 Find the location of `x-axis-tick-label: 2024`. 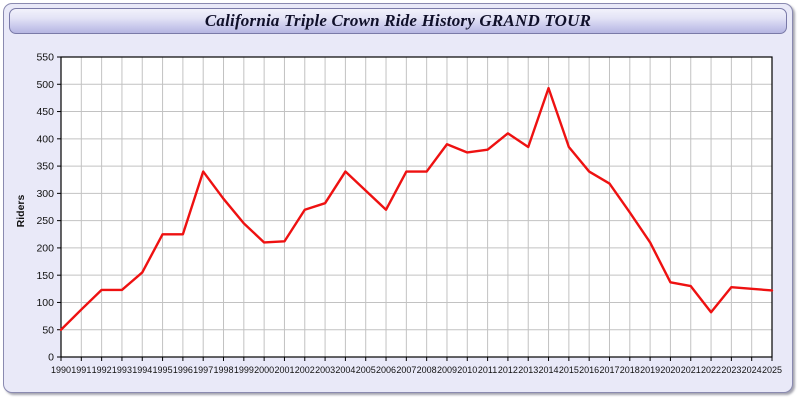

x-axis-tick-label: 2024 is located at coordinates (752, 370).